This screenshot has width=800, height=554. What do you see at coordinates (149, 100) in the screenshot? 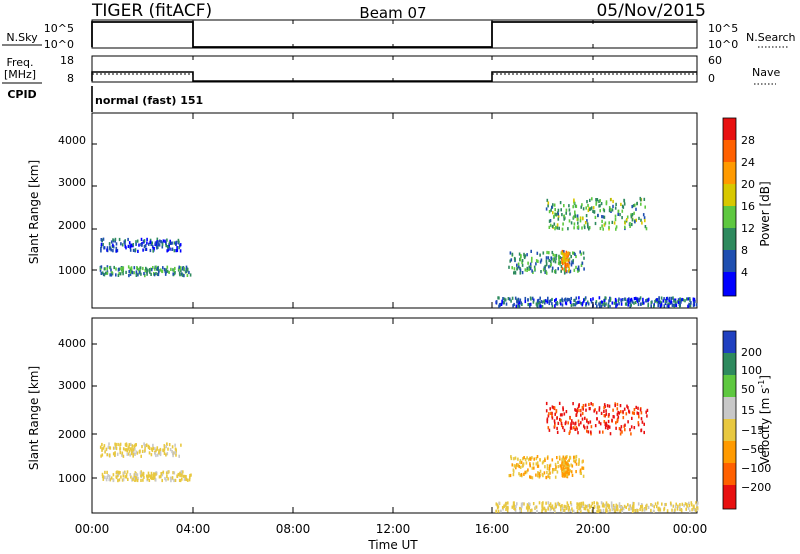
I see `cpid-text: normal (fast) 151` at bounding box center [149, 100].